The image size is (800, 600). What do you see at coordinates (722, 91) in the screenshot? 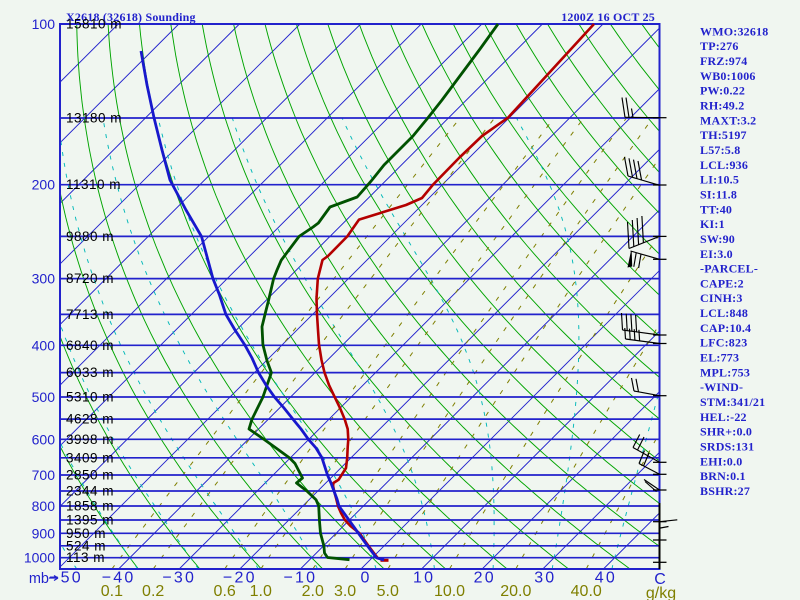
I see `svg-text: PW:0.22` at bounding box center [722, 91].